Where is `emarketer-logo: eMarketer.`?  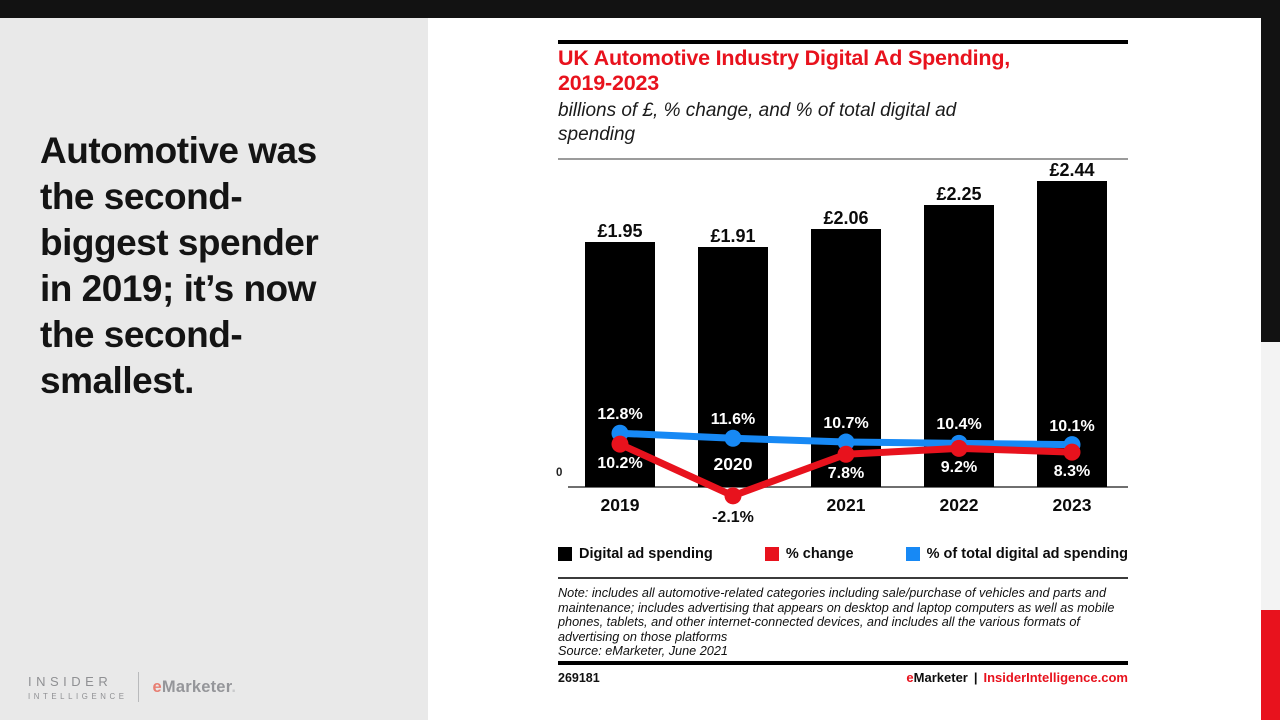 emarketer-logo: eMarketer. is located at coordinates (195, 687).